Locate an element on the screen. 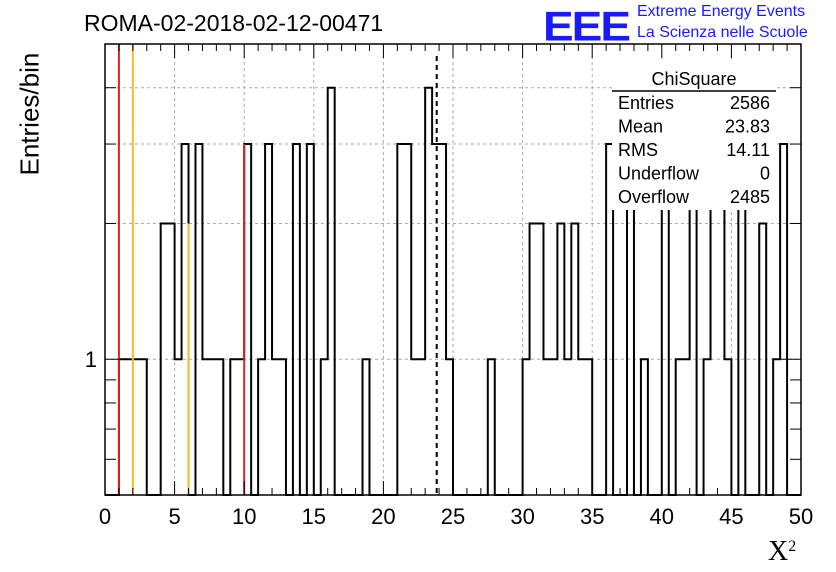  chart-title: ROMA-02-2018-02-12-00471 is located at coordinates (234, 23).